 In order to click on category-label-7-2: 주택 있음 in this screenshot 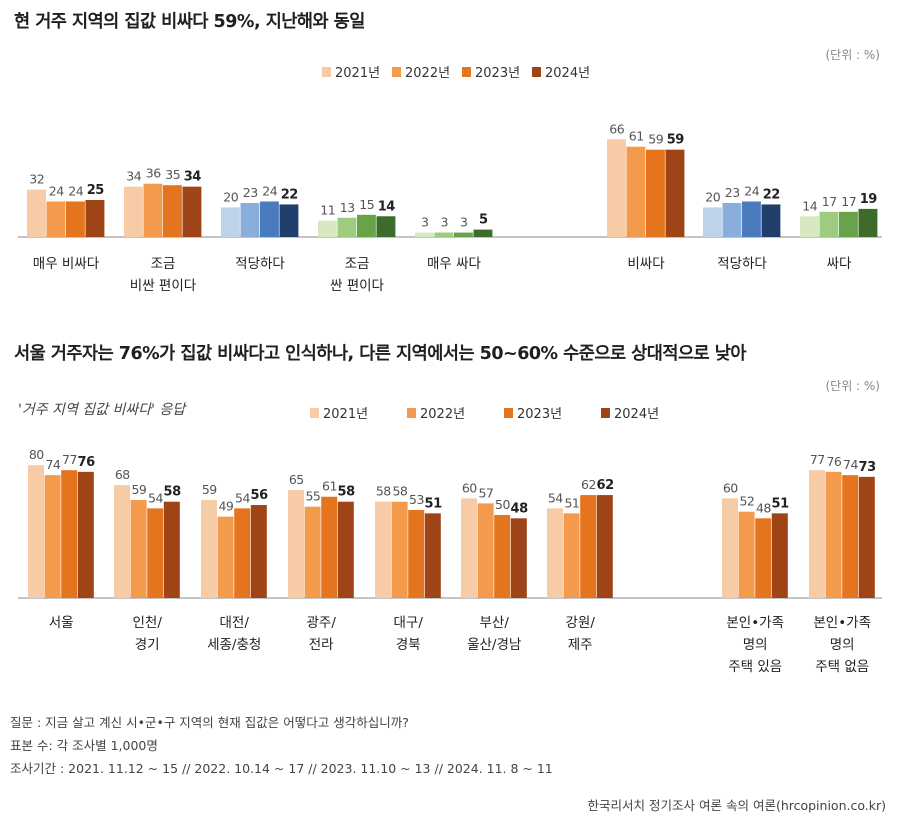, I will do `click(755, 667)`.